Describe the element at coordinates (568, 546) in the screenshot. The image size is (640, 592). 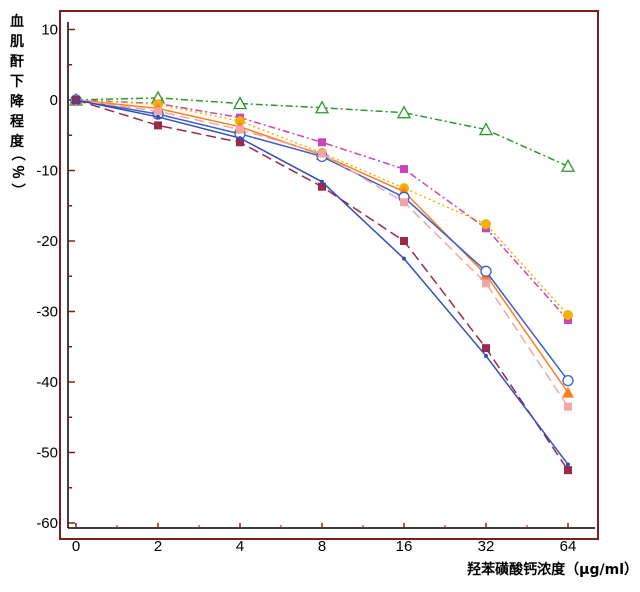
I see `x-tick-label: 64` at that location.